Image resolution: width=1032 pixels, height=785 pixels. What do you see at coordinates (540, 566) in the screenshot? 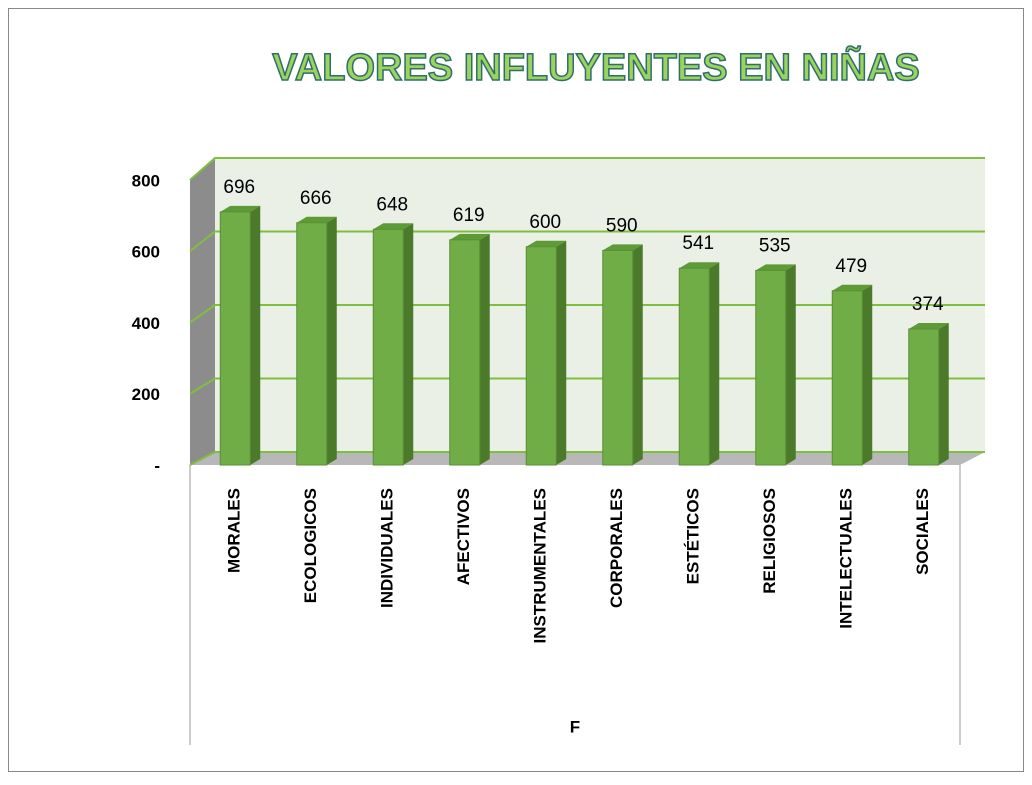
I see `x-tick-label: INSTRUMENTALES` at bounding box center [540, 566].